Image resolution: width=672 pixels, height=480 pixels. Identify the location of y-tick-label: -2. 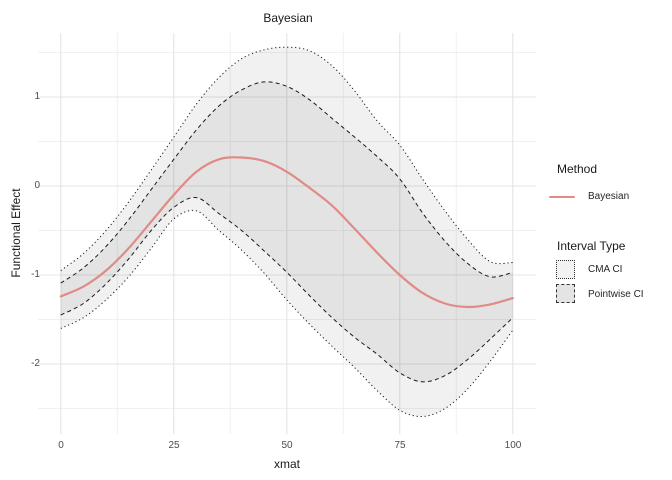
(35, 363).